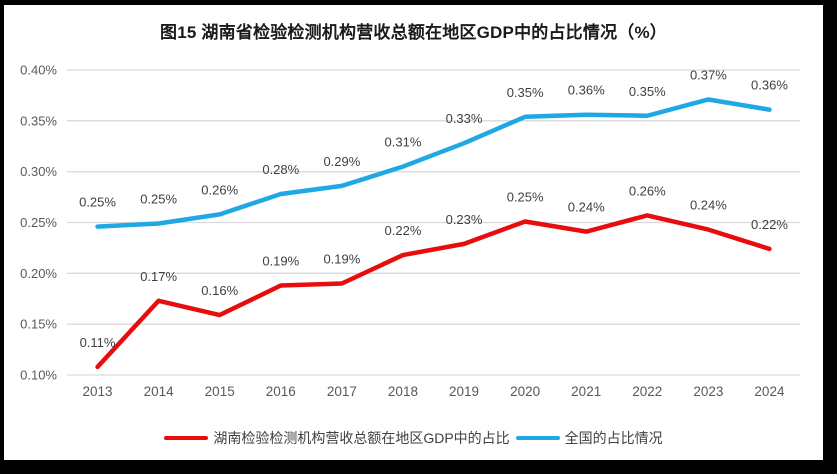 This screenshot has width=837, height=474. Describe the element at coordinates (464, 118) in the screenshot. I see `data-label: 0.33%` at that location.